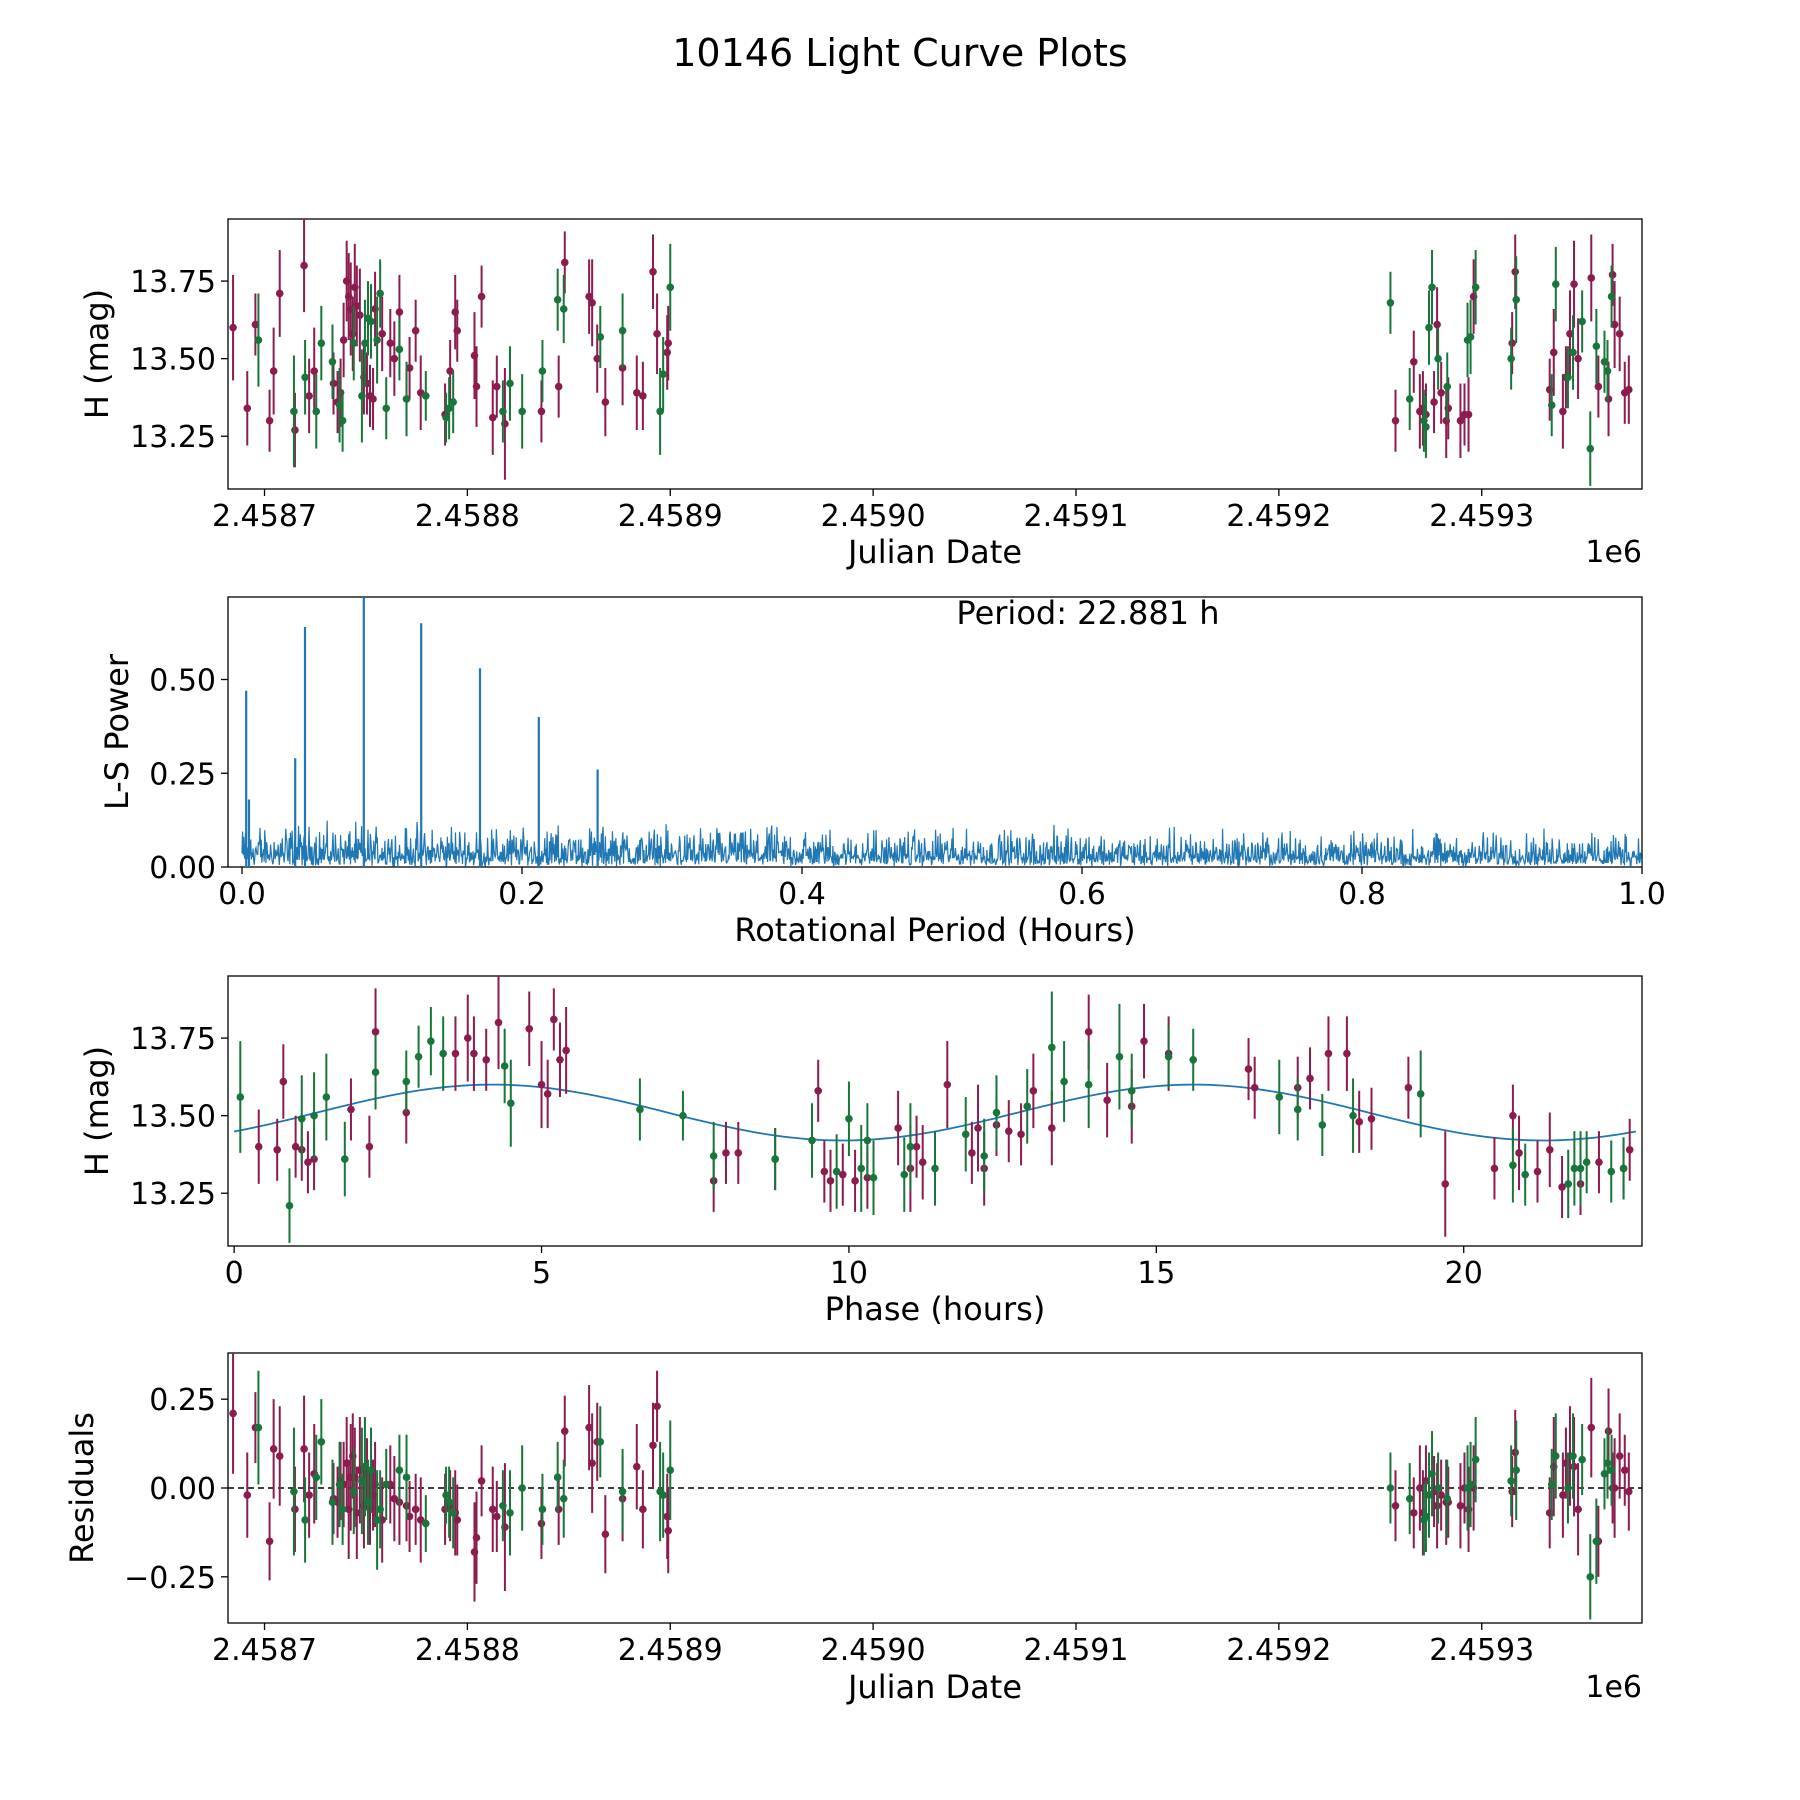 The height and width of the screenshot is (1800, 1800). Describe the element at coordinates (934, 1687) in the screenshot. I see `residuals-x-label: Julian Date` at that location.